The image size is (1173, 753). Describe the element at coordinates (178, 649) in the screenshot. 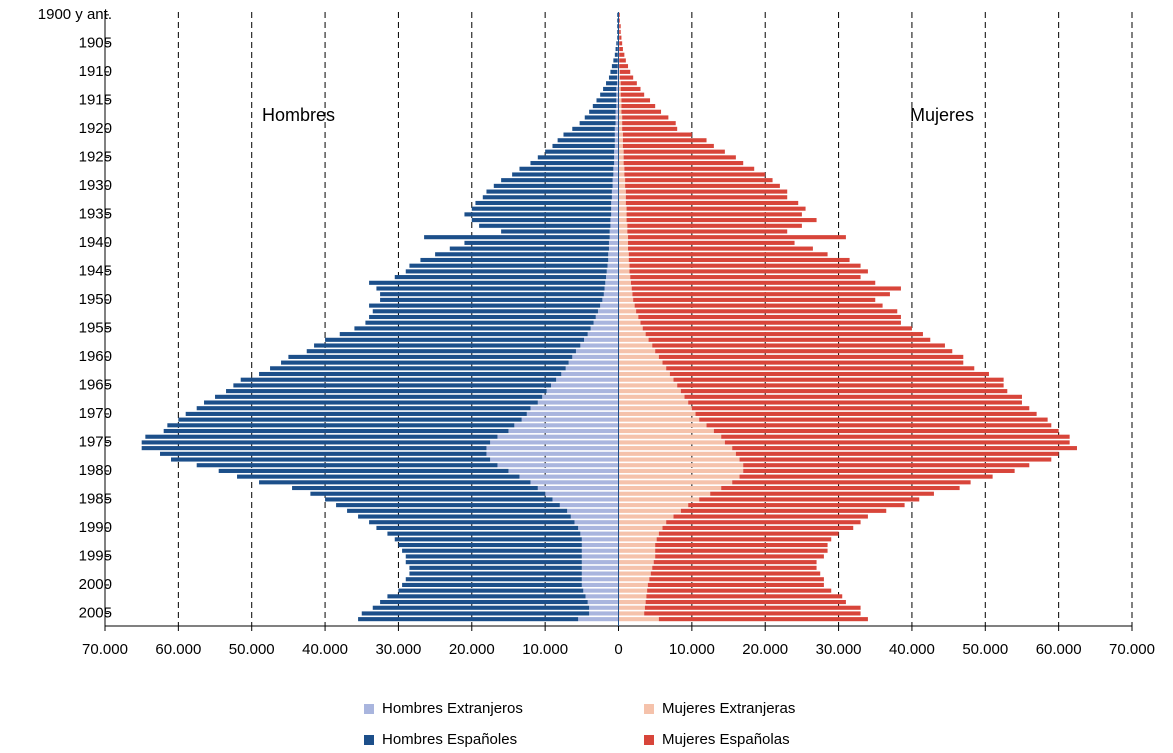

I see `x-tick-label: 60.000` at that location.